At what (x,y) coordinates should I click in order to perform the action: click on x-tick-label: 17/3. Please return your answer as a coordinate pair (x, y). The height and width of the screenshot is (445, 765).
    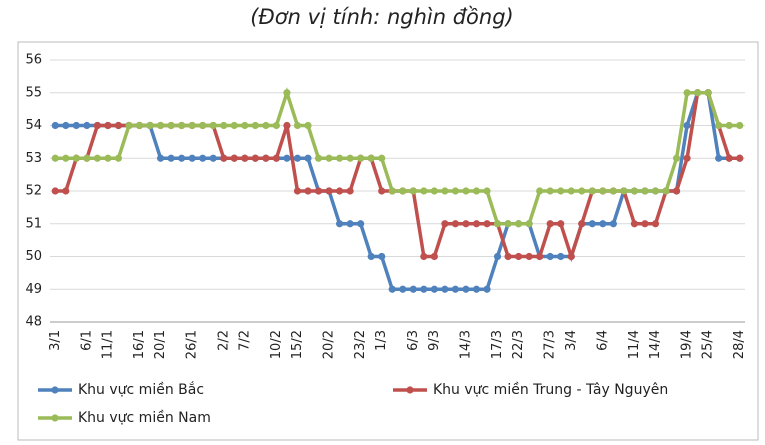
    Looking at the image, I should click on (497, 344).